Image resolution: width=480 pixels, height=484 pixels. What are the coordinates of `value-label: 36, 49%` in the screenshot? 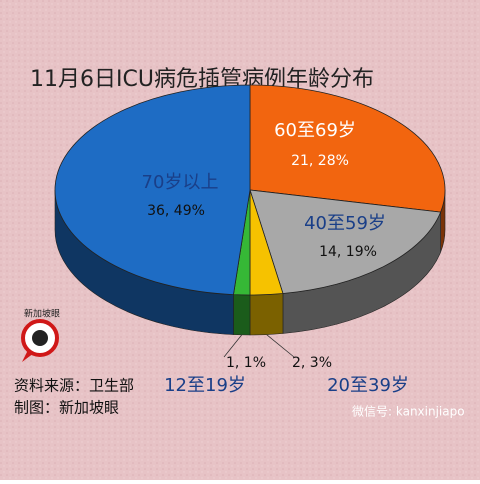 It's located at (176, 211).